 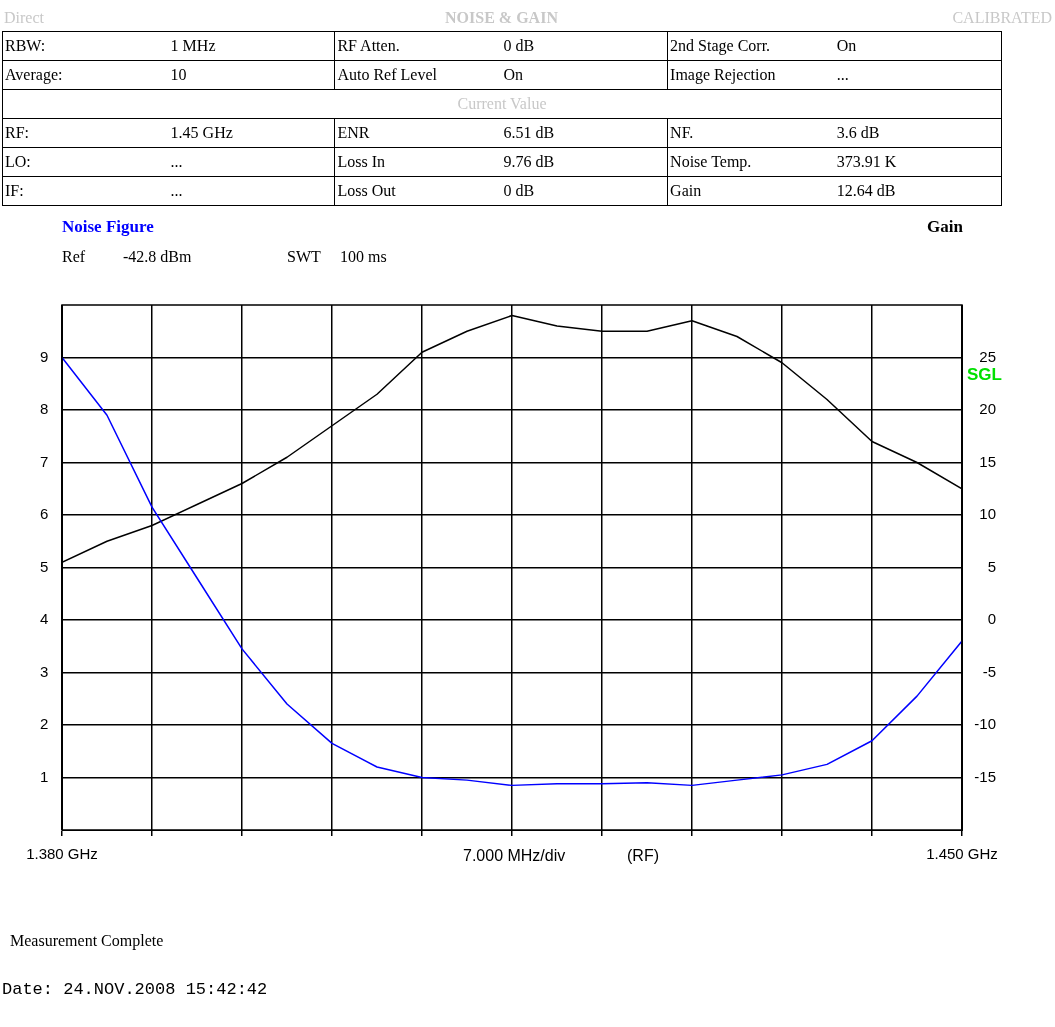 What do you see at coordinates (85, 162) in the screenshot?
I see `text: LO:` at bounding box center [85, 162].